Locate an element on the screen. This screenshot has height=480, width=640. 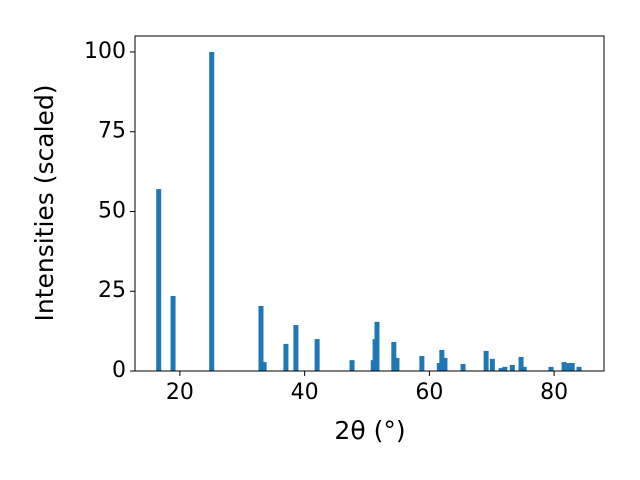
x-tick-label: 20 is located at coordinates (180, 392).